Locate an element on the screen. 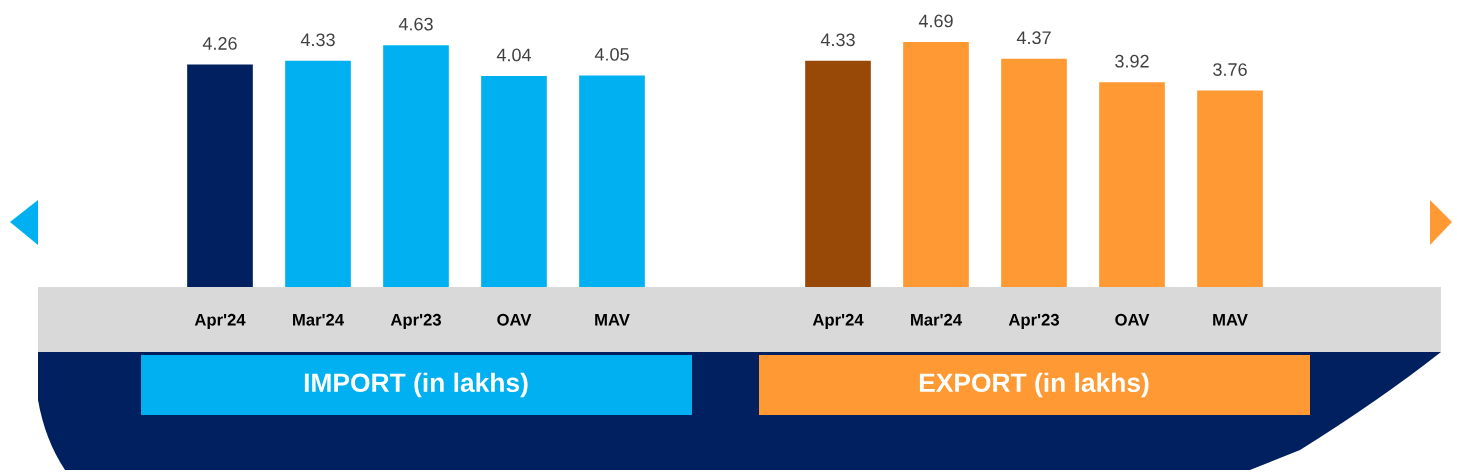 The width and height of the screenshot is (1457, 472). x-axis-title: IMPORT (in lakhs) is located at coordinates (416, 385).